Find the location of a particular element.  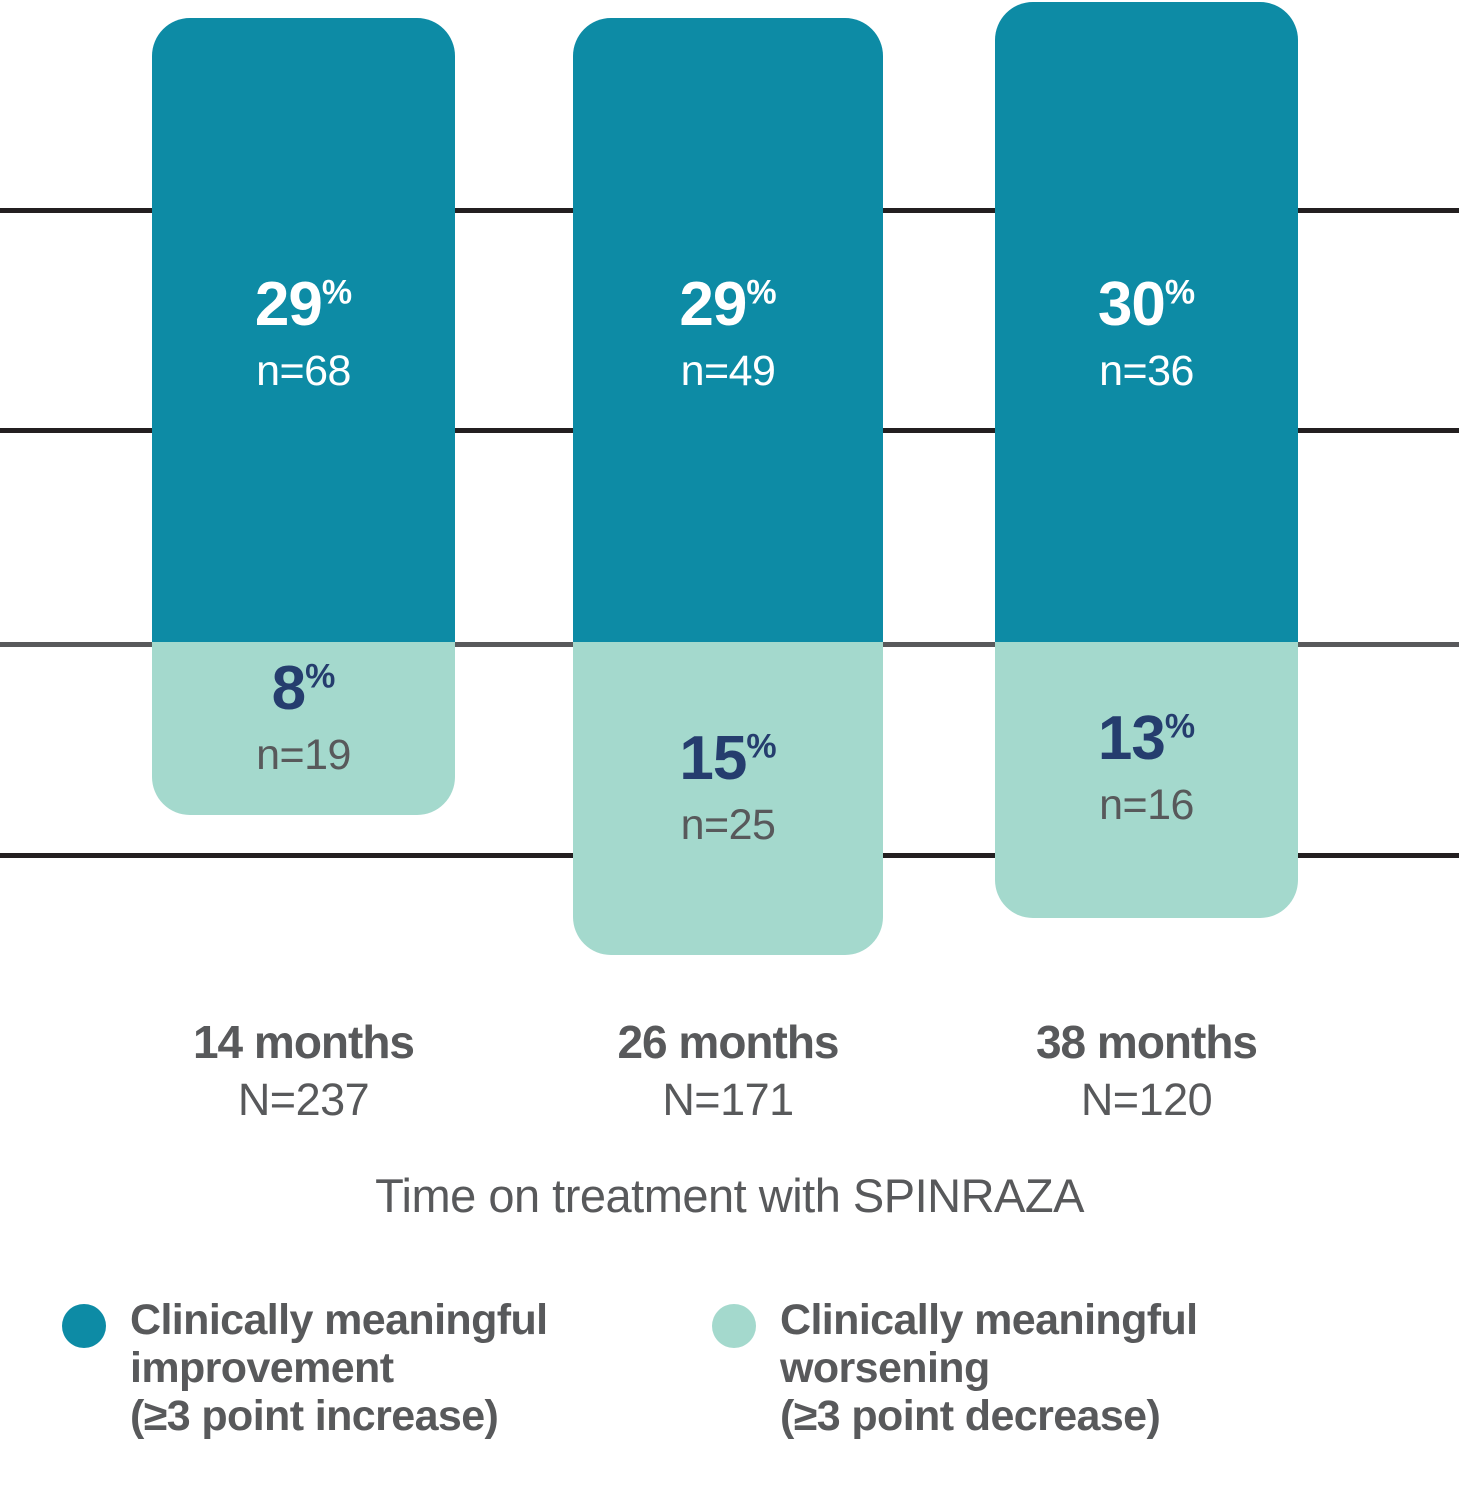

bar-label-improvement-26-months: 29% n=49 is located at coordinates (728, 333).